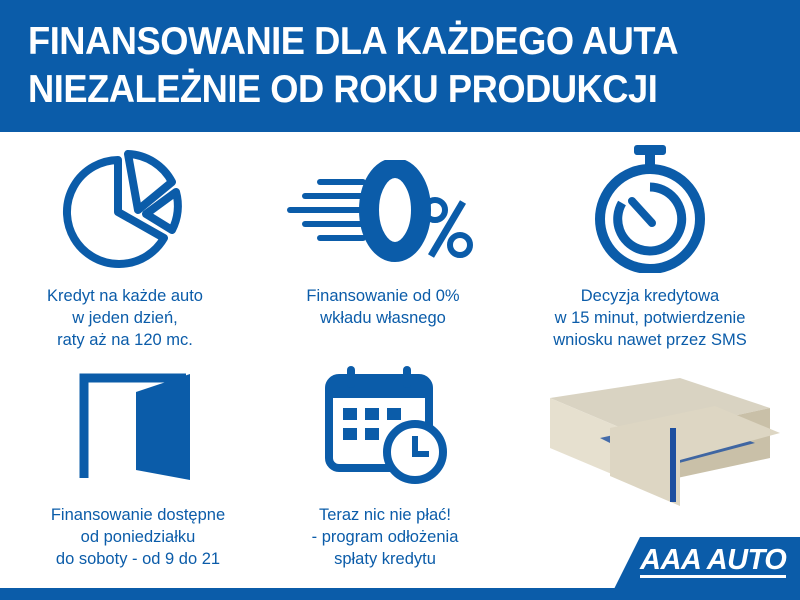  I want to click on calendar-clock-icon, so click(386, 425).